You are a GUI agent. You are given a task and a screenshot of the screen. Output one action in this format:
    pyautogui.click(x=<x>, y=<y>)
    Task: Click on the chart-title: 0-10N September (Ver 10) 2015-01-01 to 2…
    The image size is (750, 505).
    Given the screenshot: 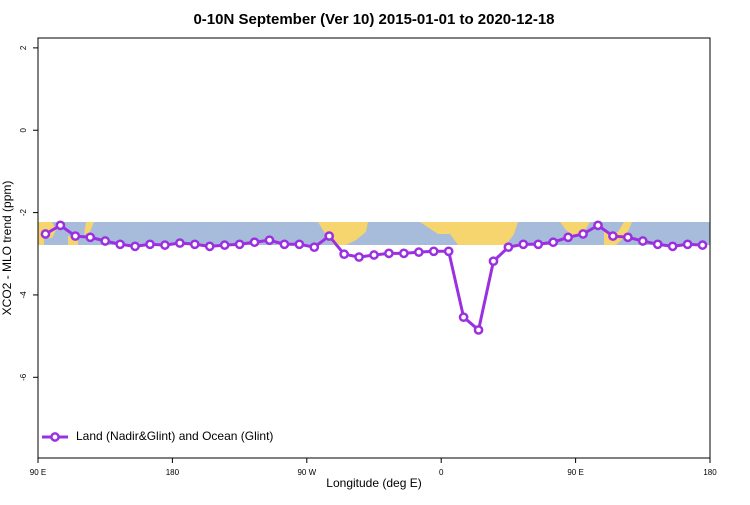 What is the action you would take?
    pyautogui.click(x=373, y=19)
    